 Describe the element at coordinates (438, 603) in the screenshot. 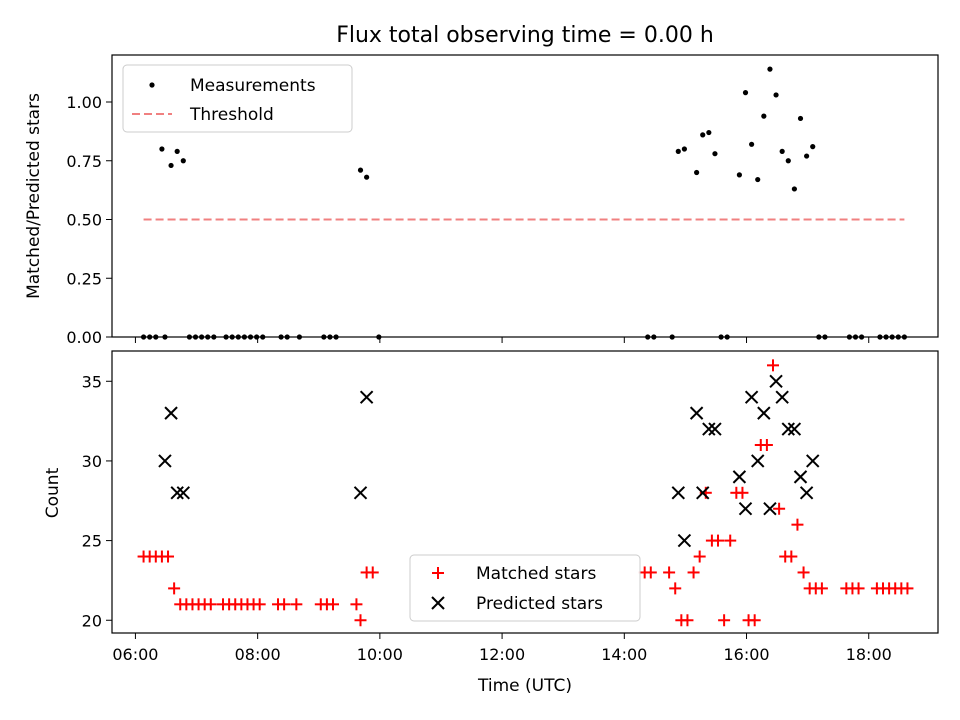

I see `legend-predicted-marker` at that location.